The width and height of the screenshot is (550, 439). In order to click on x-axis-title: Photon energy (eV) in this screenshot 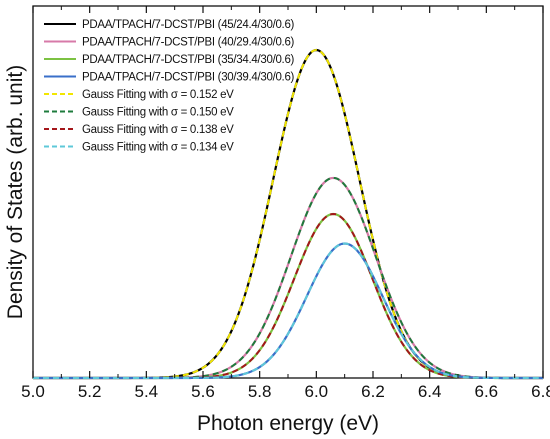, I will do `click(288, 423)`.